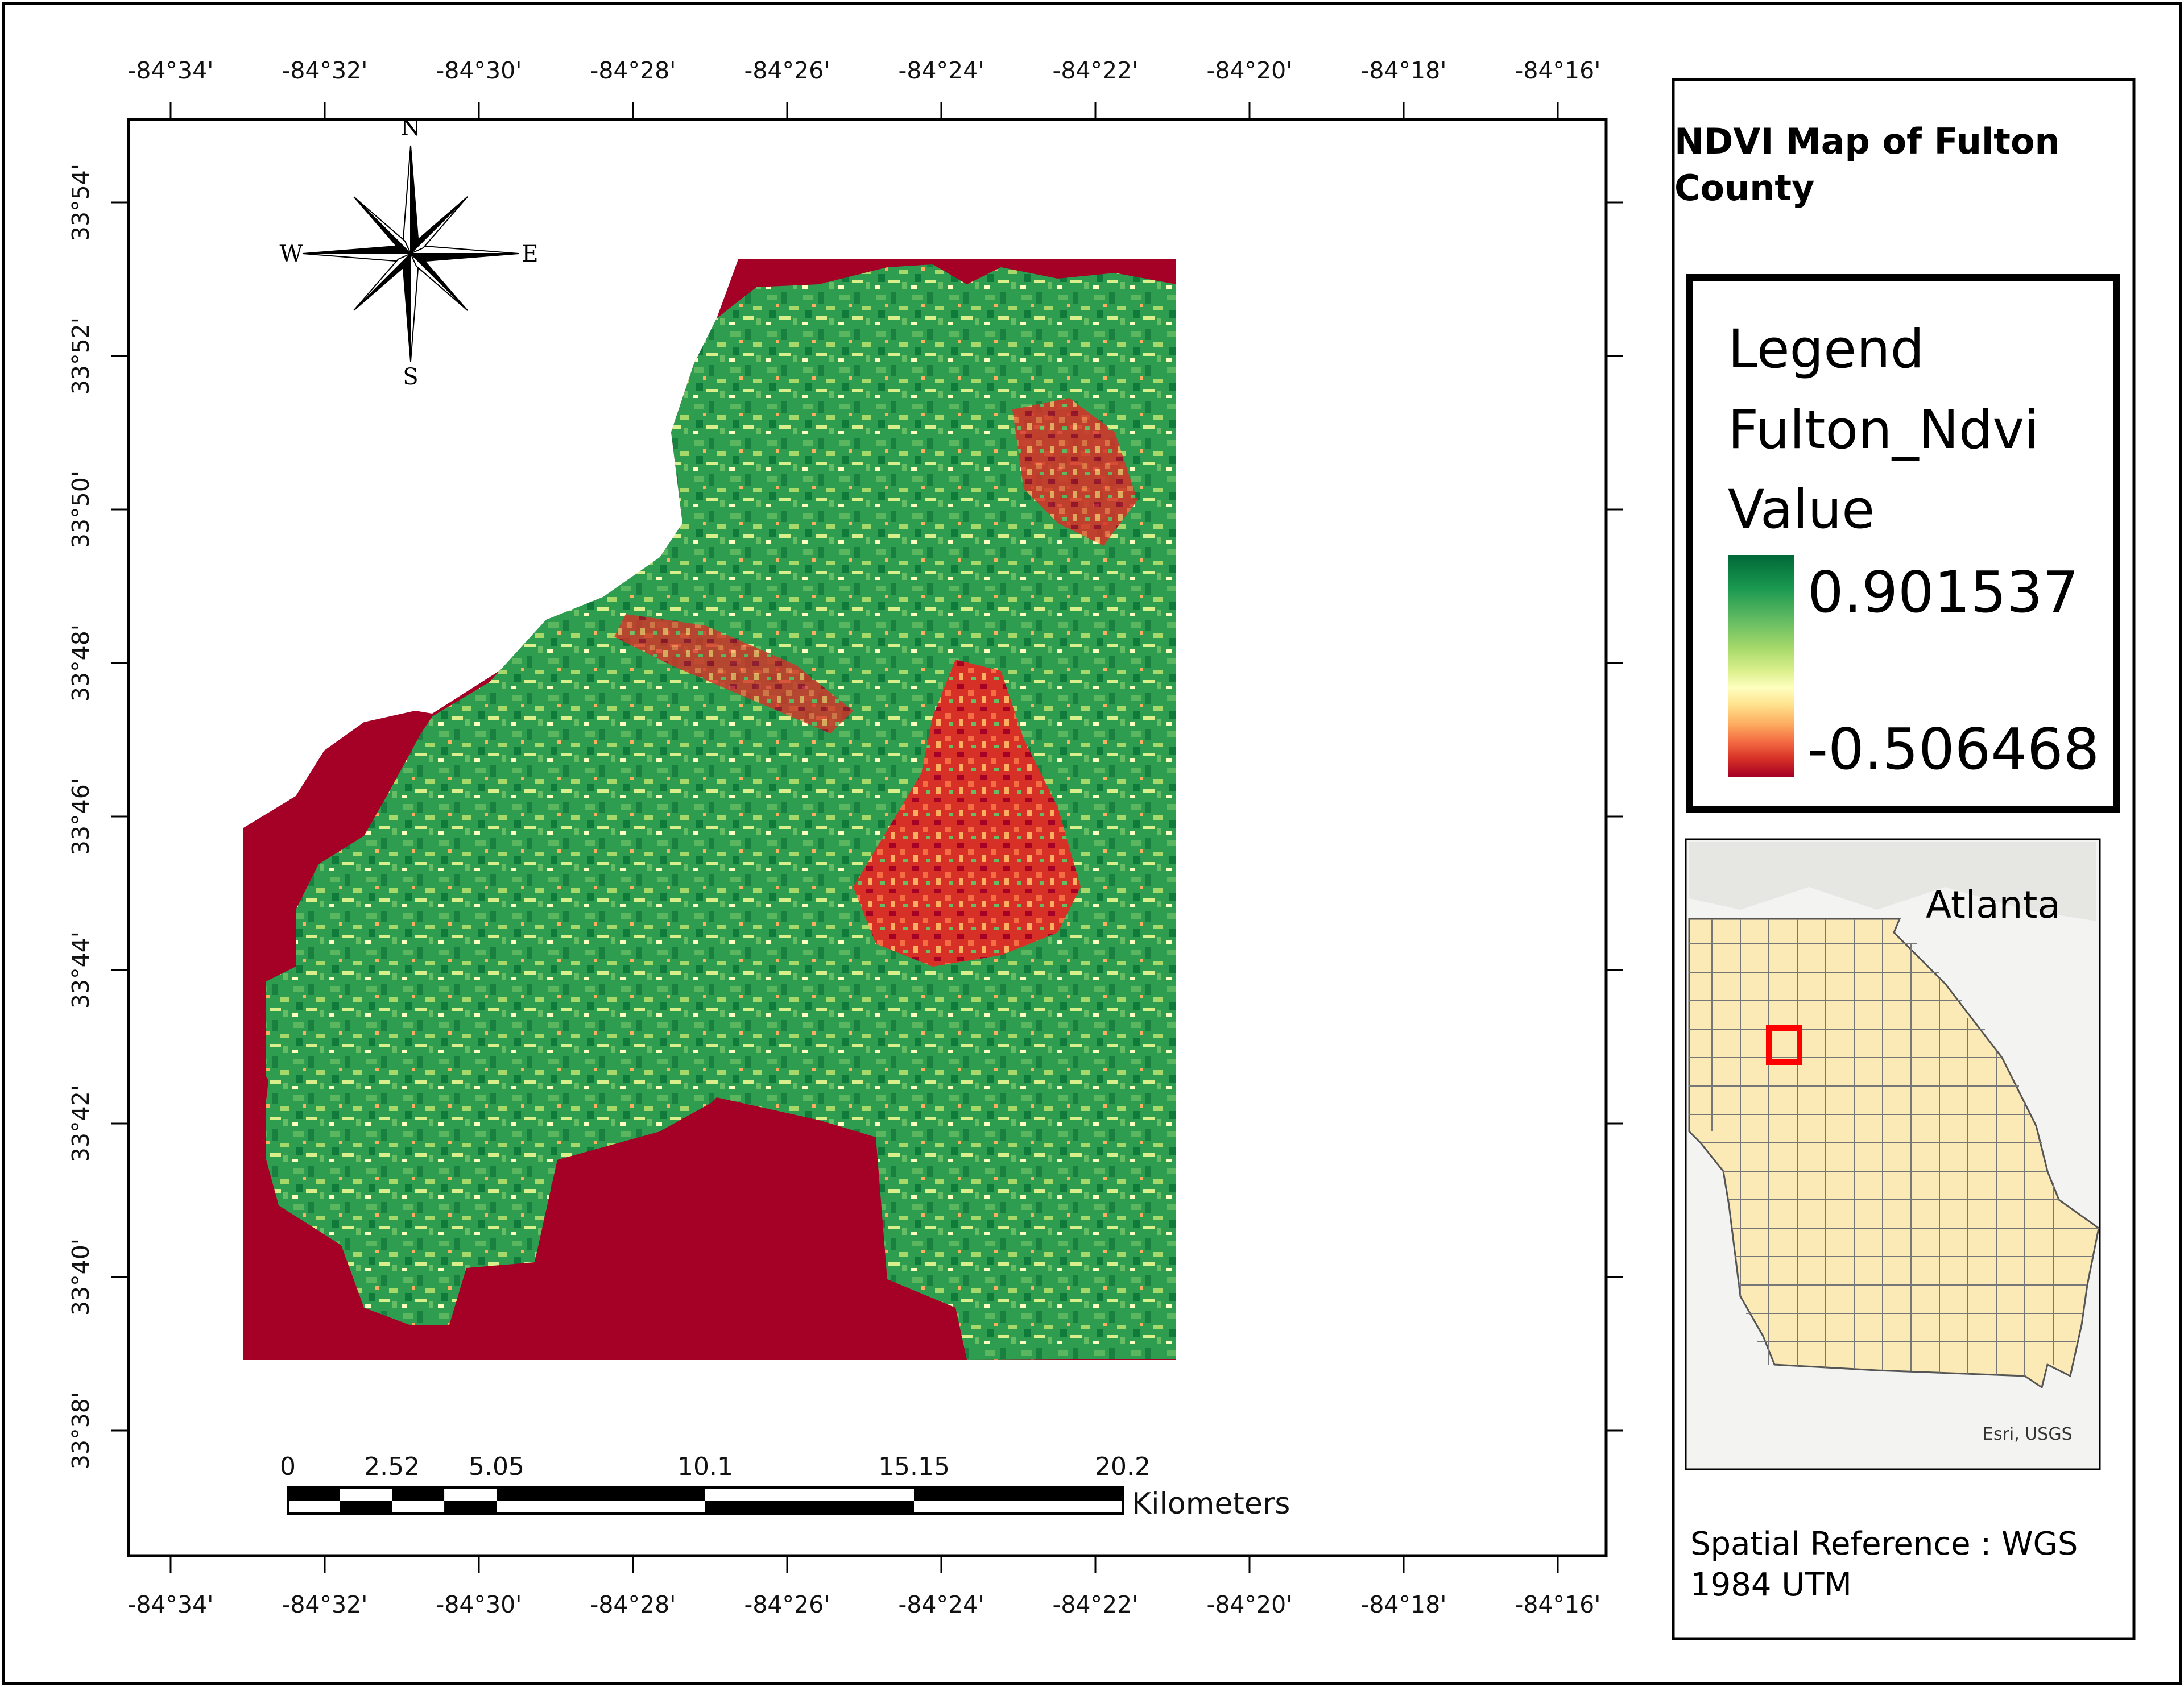  What do you see at coordinates (1744, 188) in the screenshot?
I see `map-title-line-2: County` at bounding box center [1744, 188].